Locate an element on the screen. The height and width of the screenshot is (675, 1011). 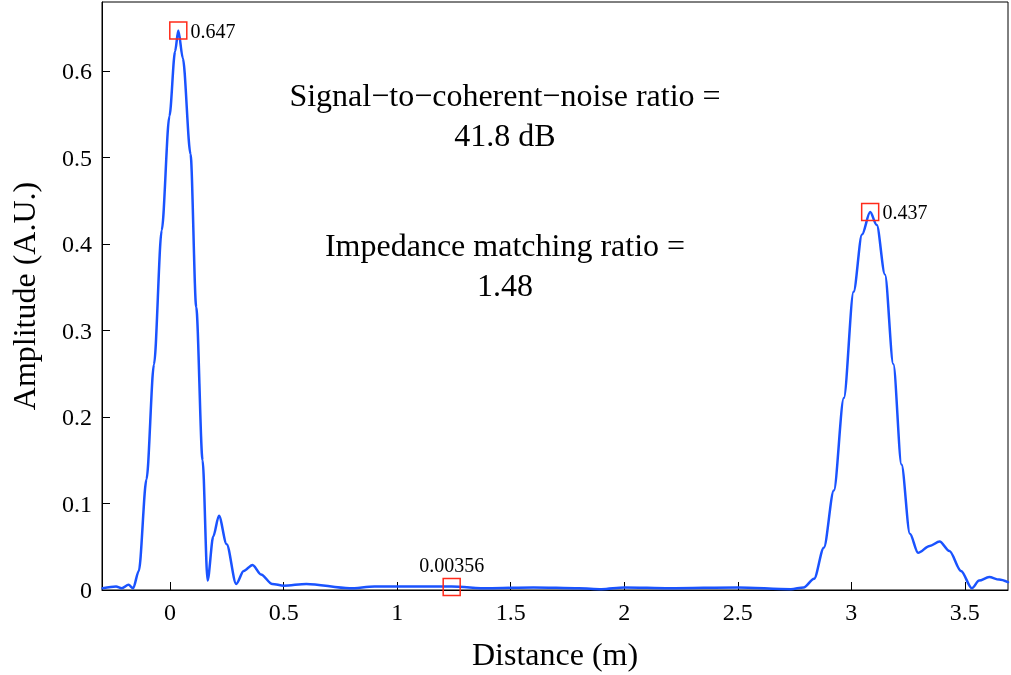
x-tick-label: 3 is located at coordinates (851, 612).